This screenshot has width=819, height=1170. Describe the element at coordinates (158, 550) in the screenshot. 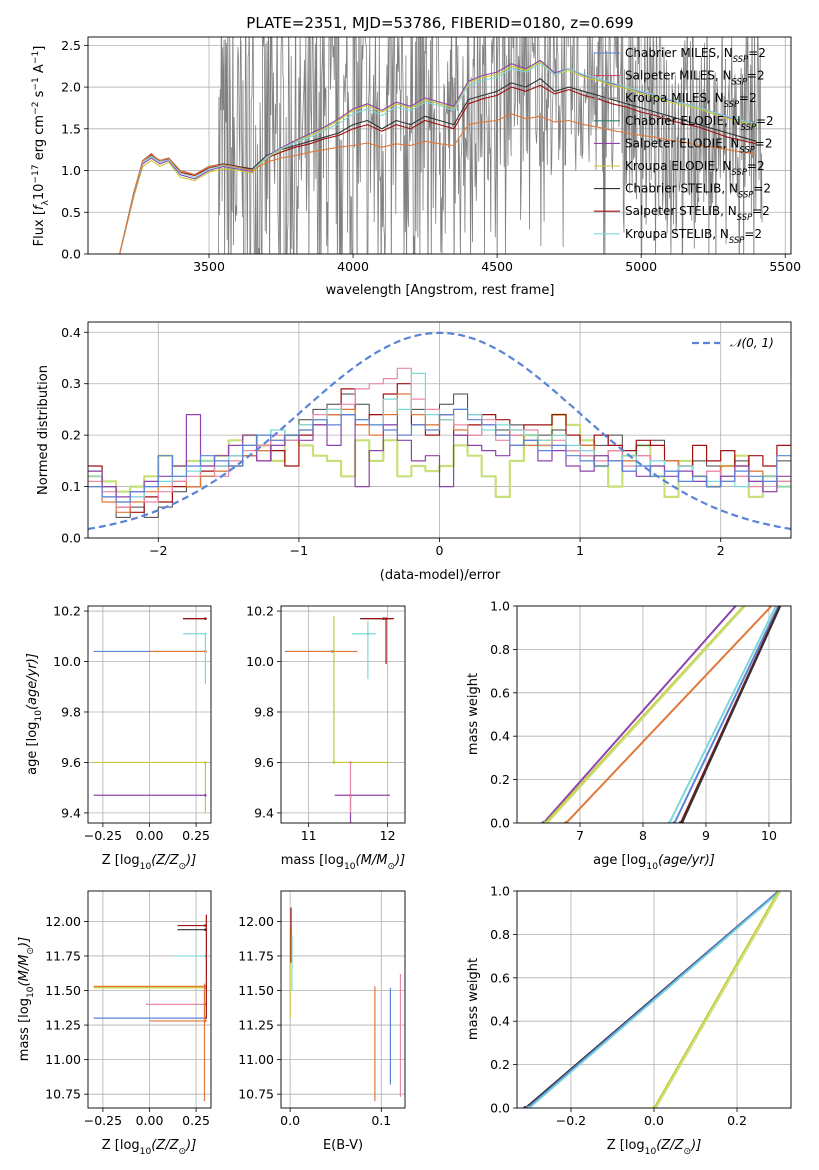

I see `x-tick-label: −2` at that location.